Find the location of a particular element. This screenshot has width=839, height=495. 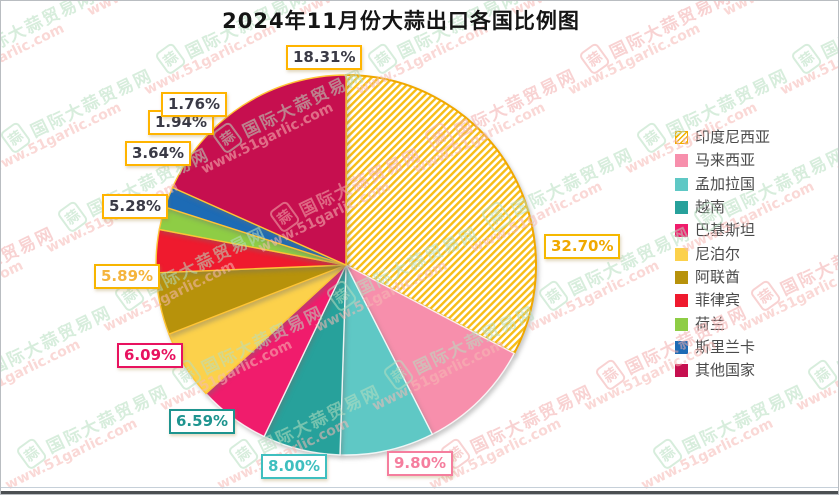

legend-label: 其他国家 is located at coordinates (725, 370).